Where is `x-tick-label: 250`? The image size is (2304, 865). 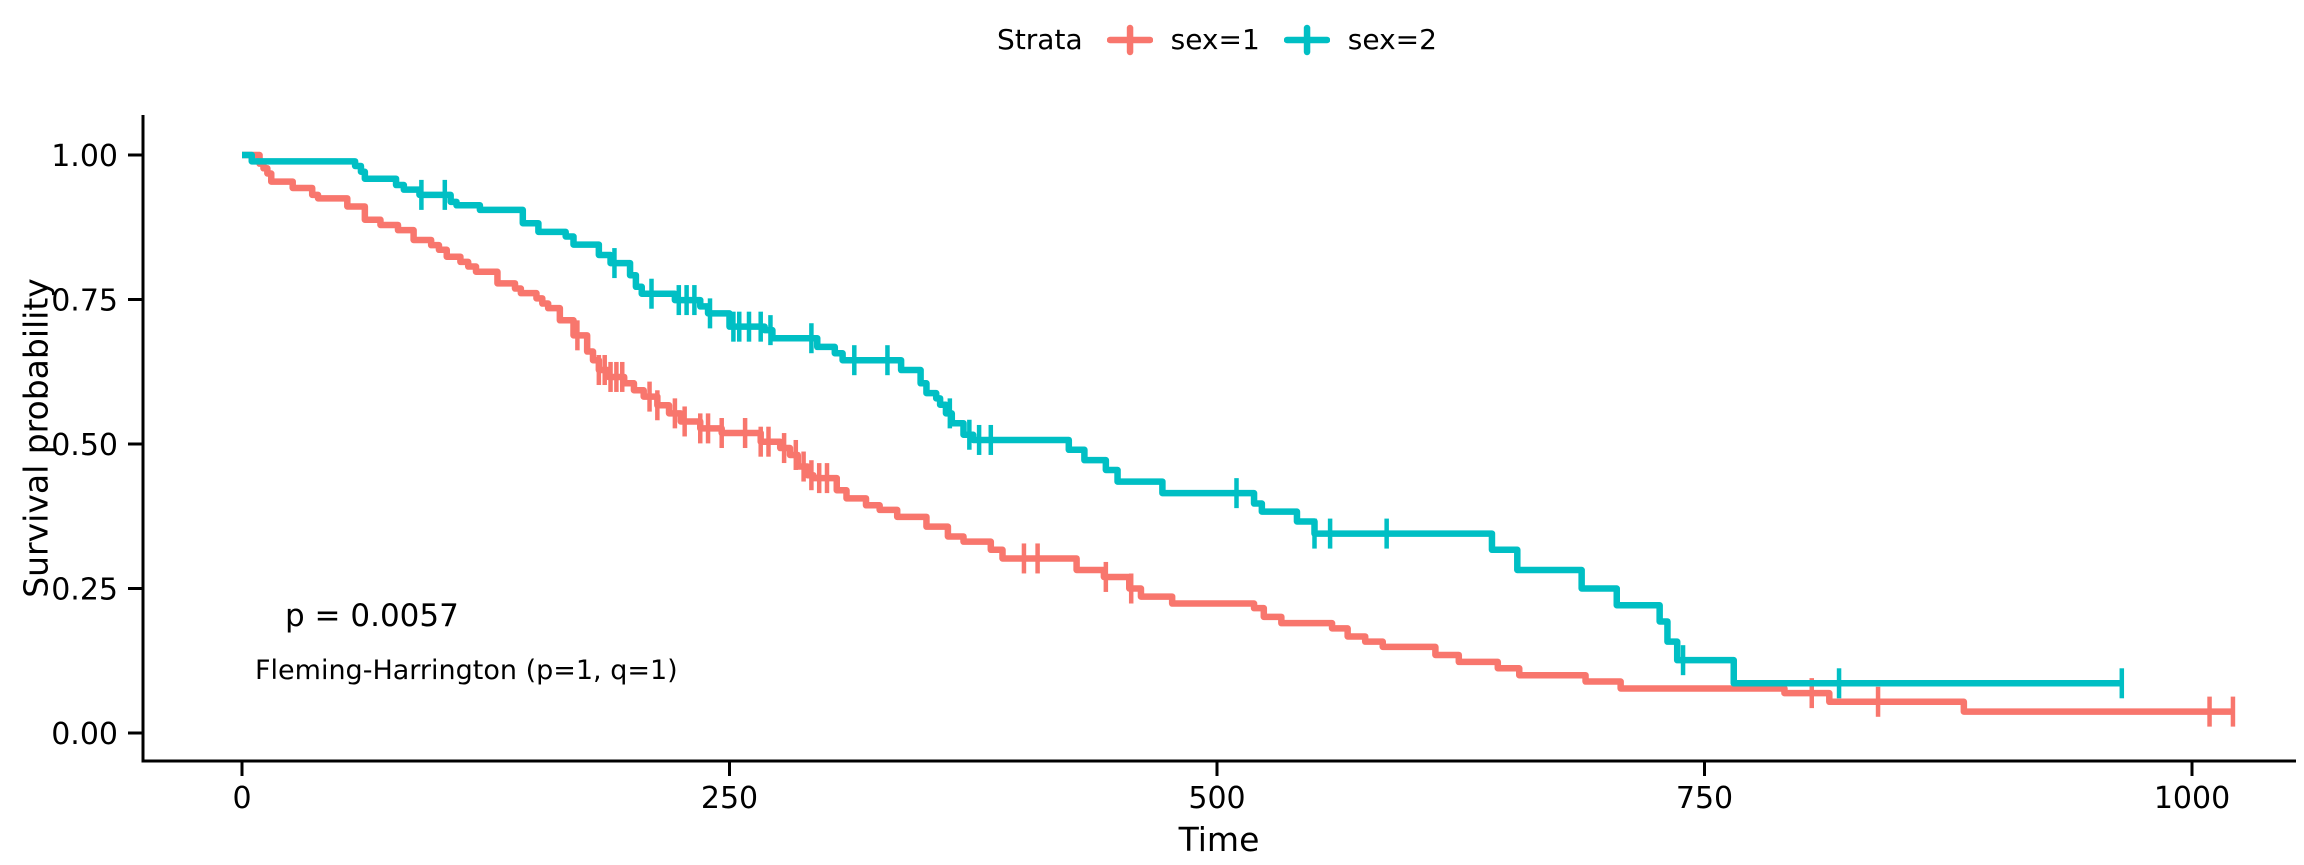 x-tick-label: 250 is located at coordinates (729, 798).